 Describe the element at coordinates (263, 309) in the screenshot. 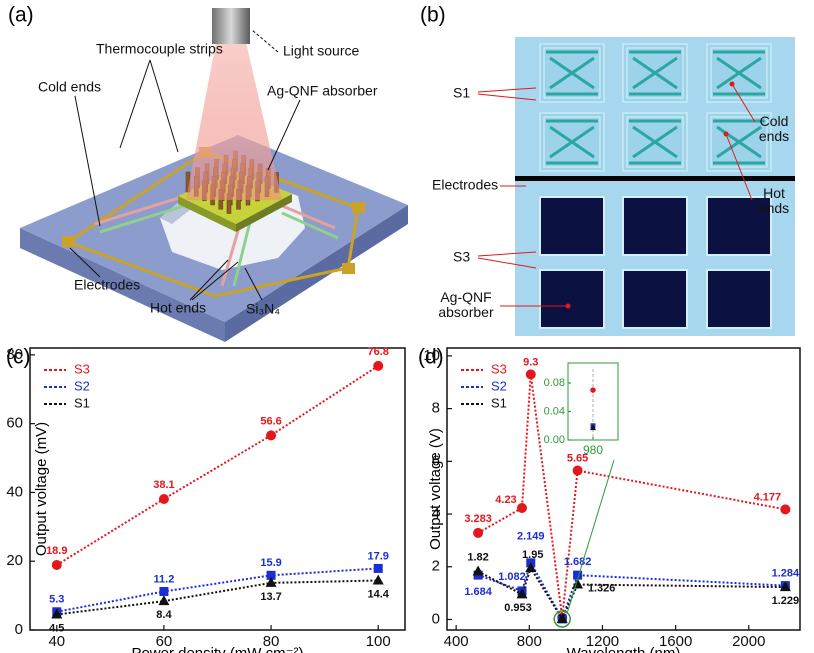

I see `annotation: Si₃N₄` at that location.